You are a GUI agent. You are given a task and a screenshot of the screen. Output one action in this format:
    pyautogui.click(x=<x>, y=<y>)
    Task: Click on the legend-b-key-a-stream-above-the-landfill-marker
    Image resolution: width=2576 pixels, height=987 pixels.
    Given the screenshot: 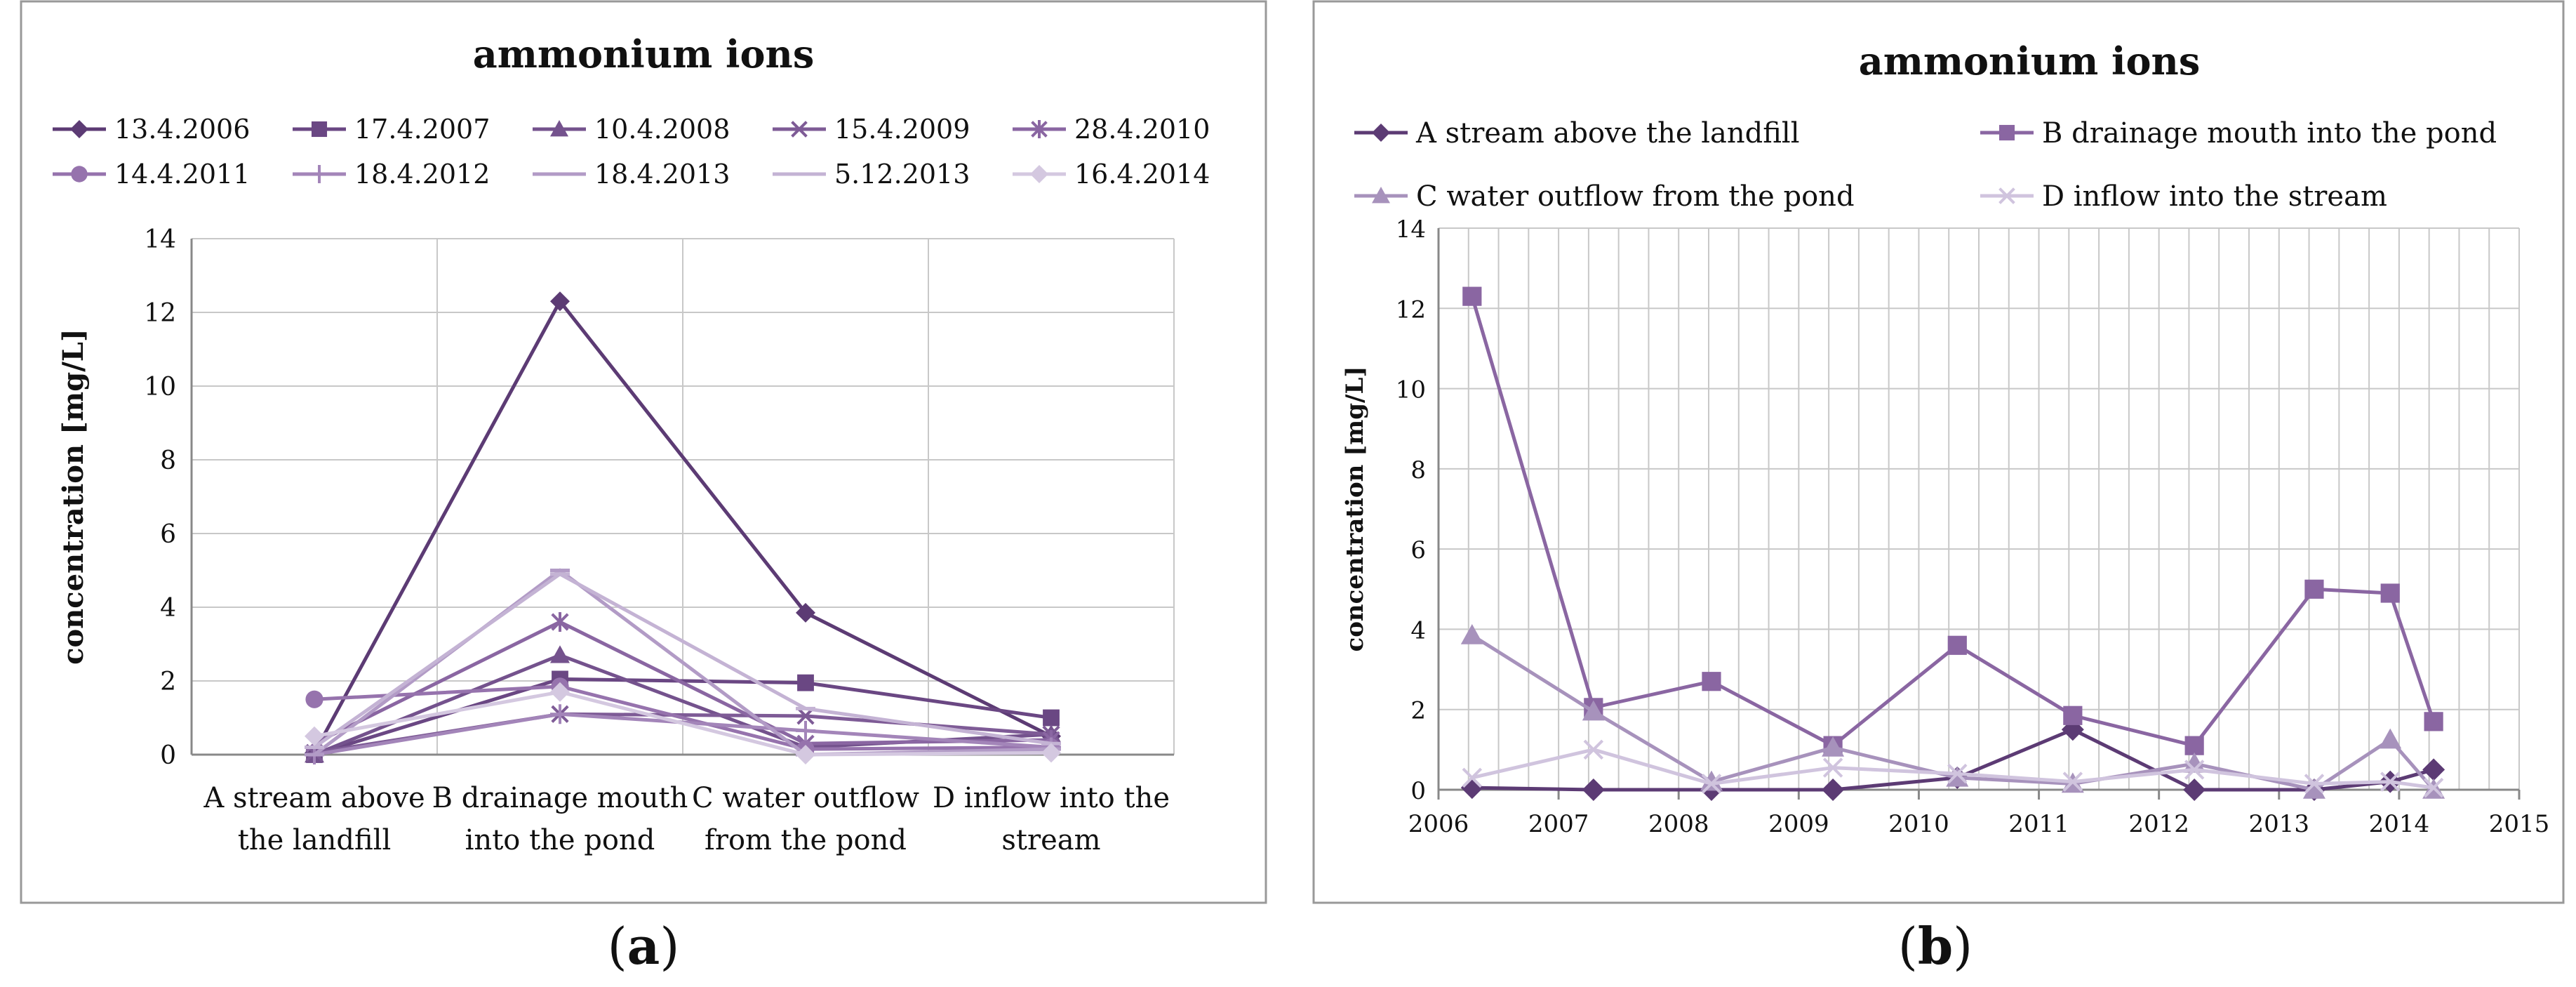 What is the action you would take?
    pyautogui.click(x=1381, y=133)
    